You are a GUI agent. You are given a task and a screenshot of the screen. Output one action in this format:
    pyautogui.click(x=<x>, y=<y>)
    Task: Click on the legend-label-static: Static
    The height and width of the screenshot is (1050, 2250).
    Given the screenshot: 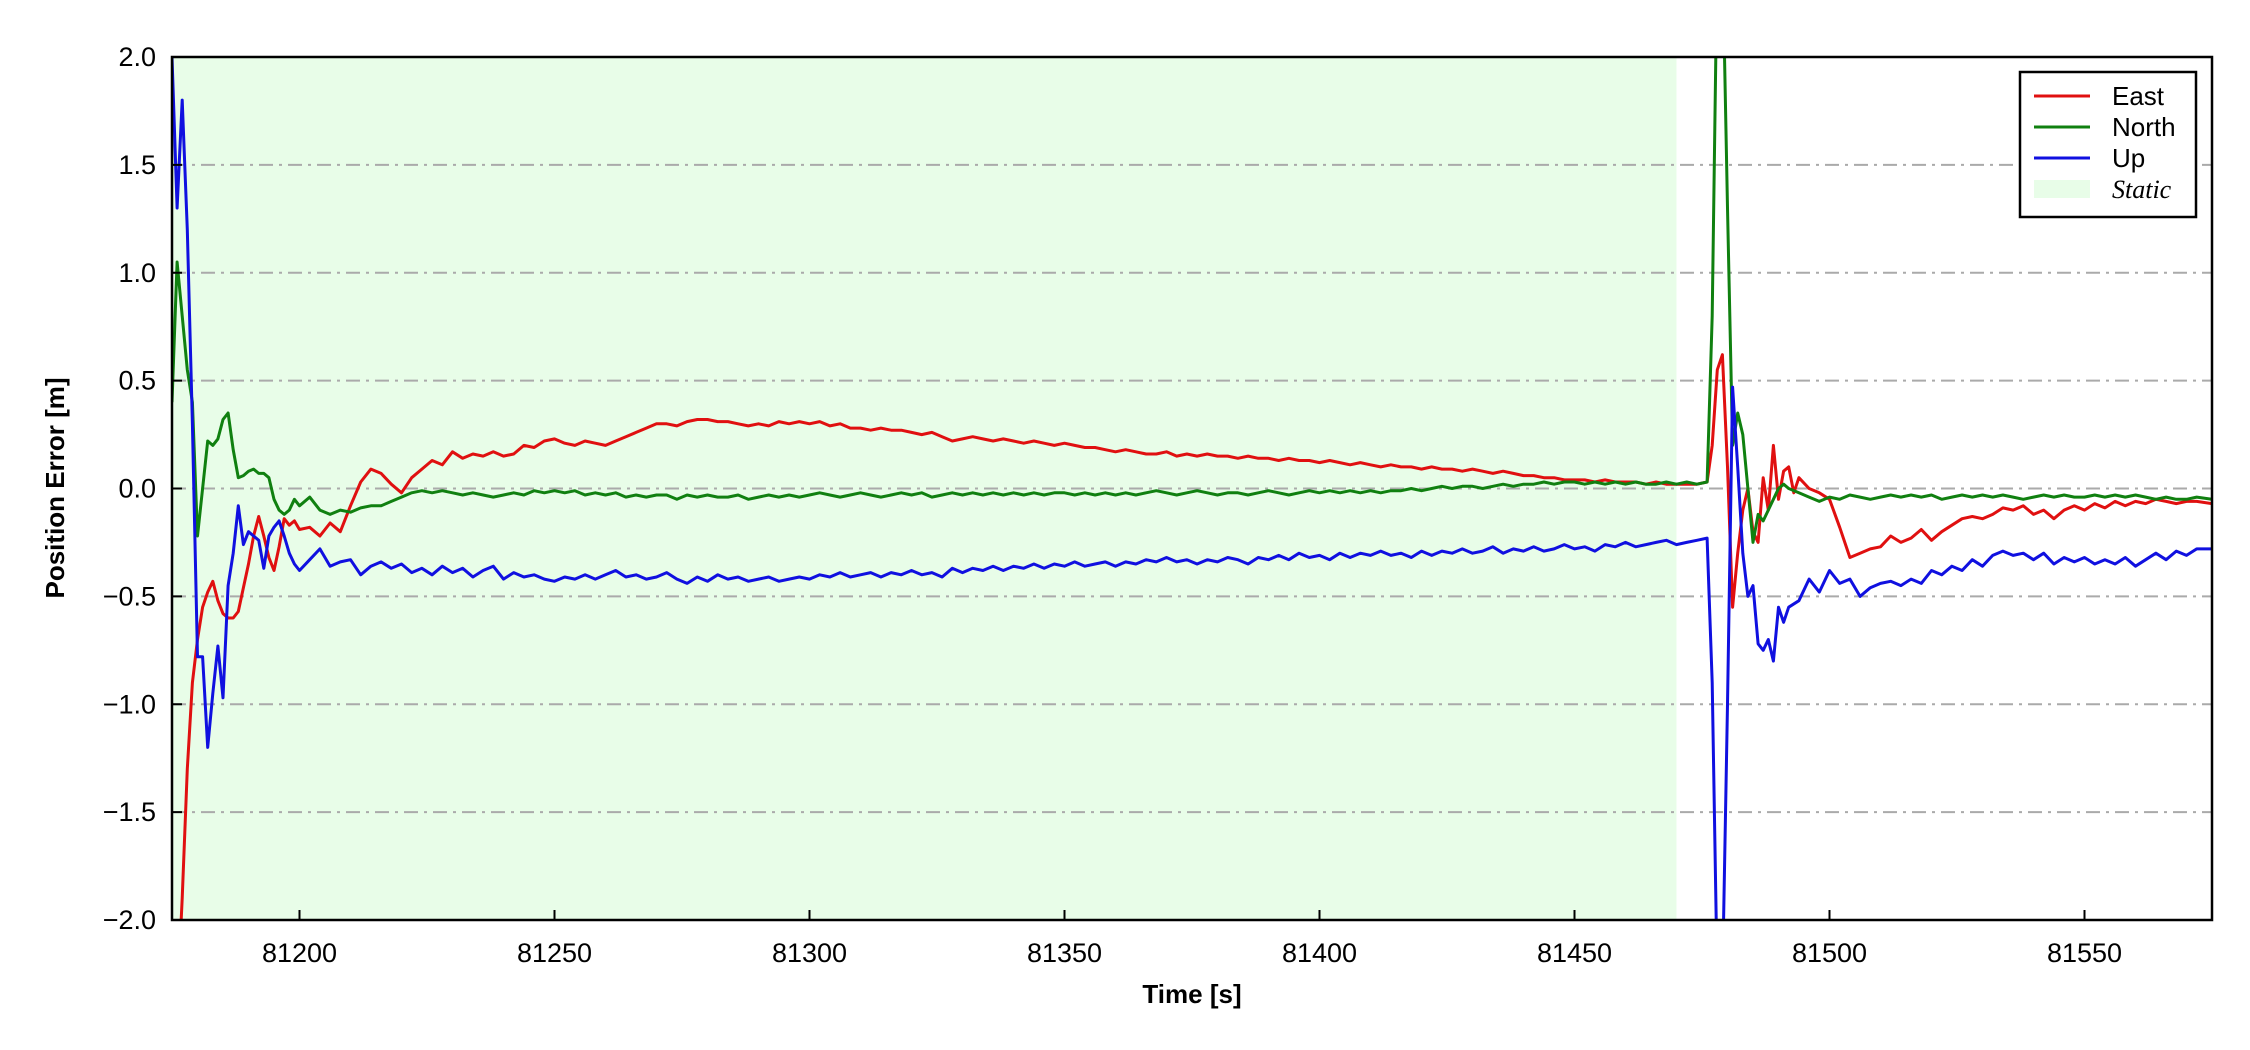 What is the action you would take?
    pyautogui.click(x=2142, y=189)
    